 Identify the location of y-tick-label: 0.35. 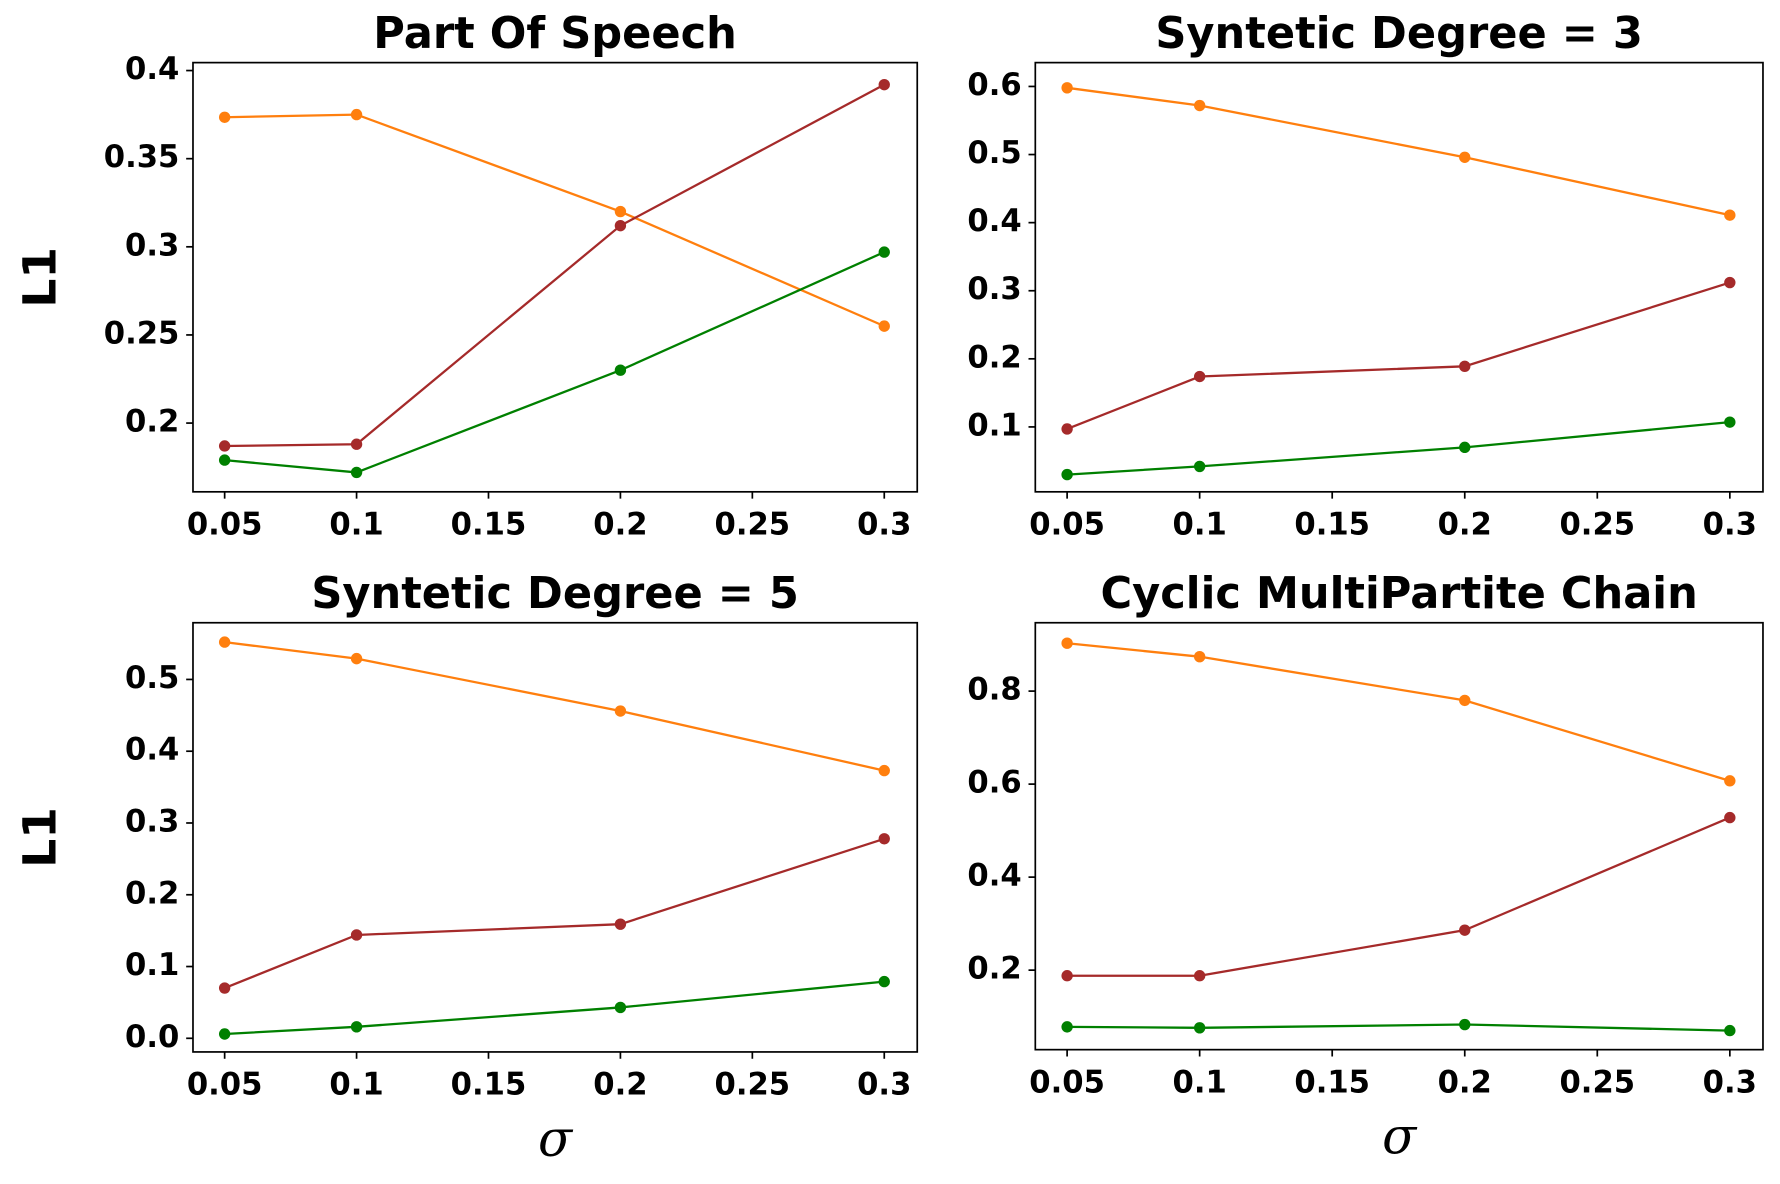
(142, 157).